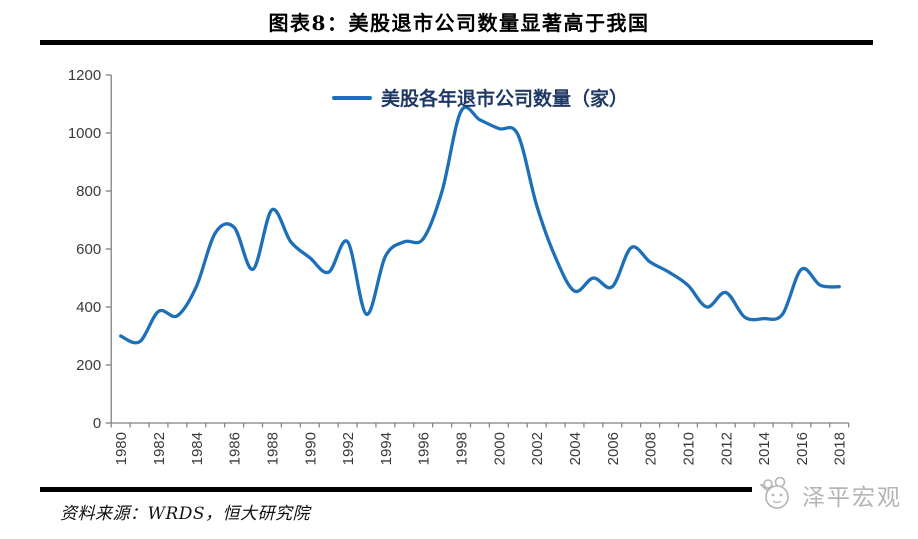 This screenshot has width=918, height=539. What do you see at coordinates (88, 365) in the screenshot?
I see `y-axis-label: 200` at bounding box center [88, 365].